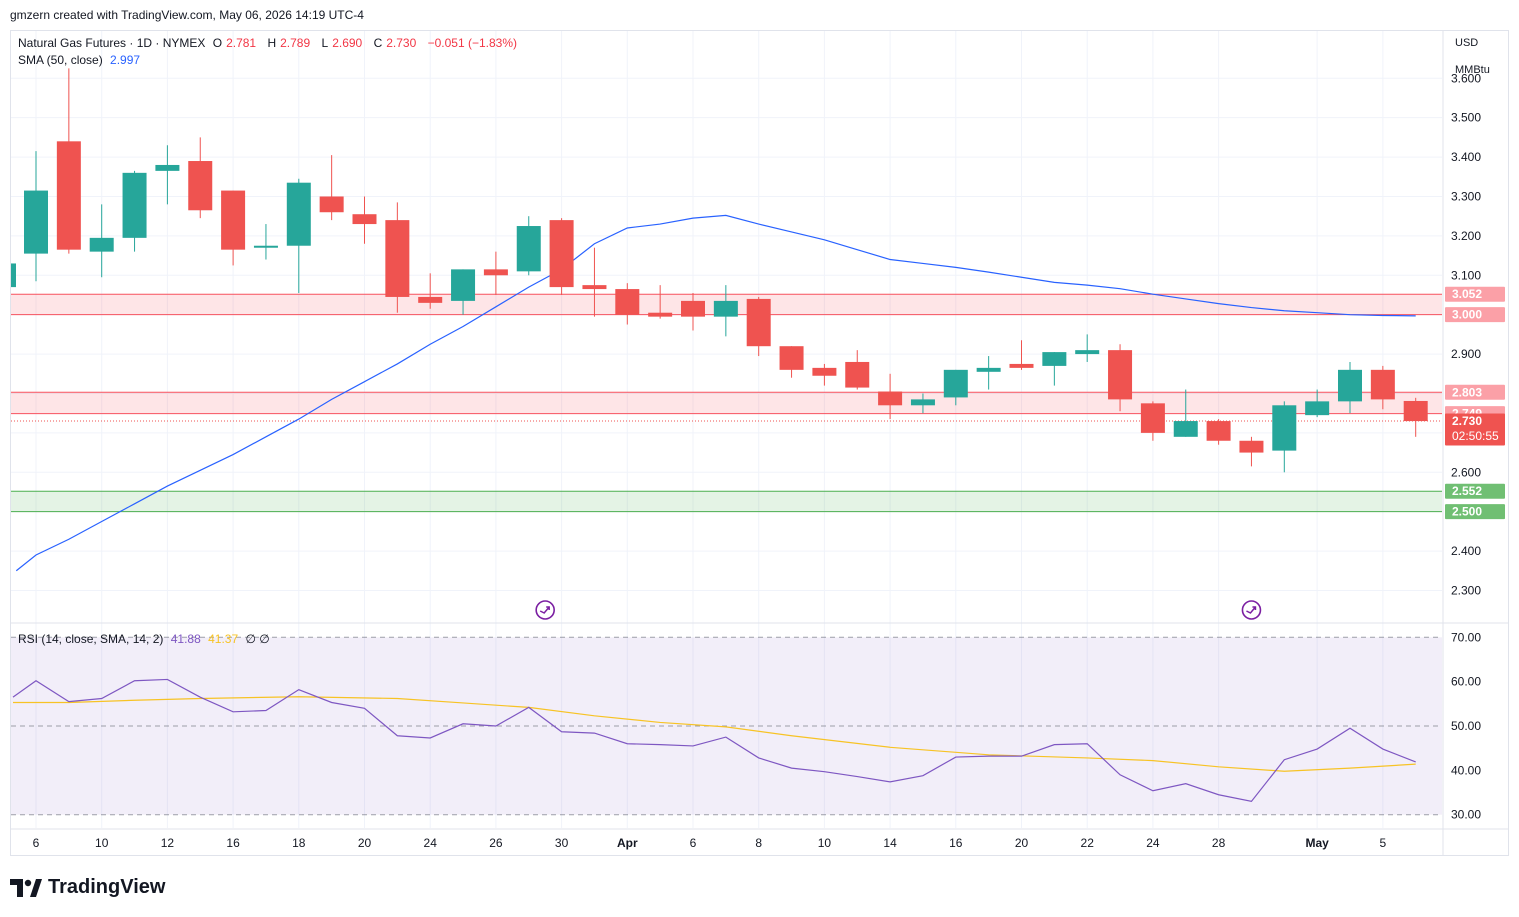  I want to click on time-axis-label: 28, so click(1219, 843).